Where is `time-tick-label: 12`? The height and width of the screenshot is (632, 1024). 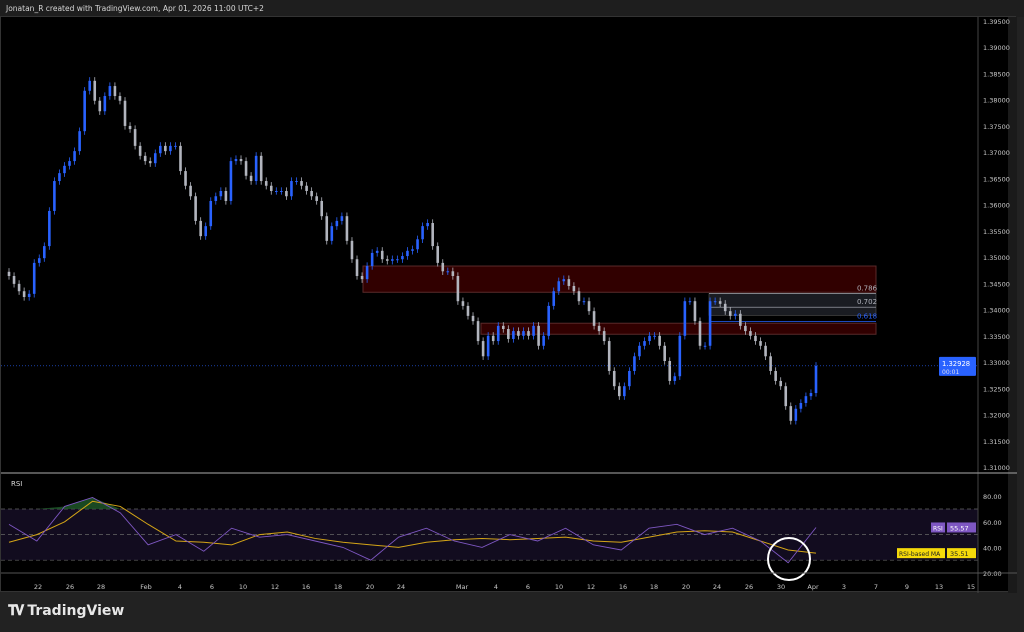
time-tick-label: 12 is located at coordinates (591, 587).